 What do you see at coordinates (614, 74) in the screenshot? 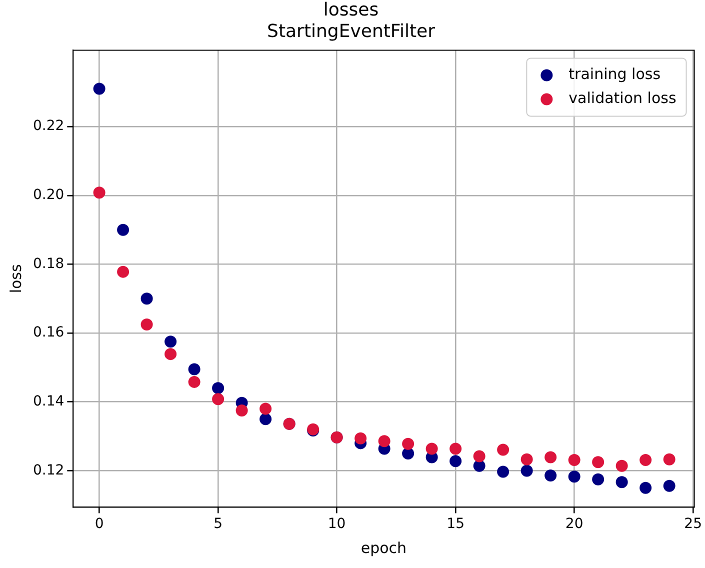
I see `legend-label: training loss` at bounding box center [614, 74].